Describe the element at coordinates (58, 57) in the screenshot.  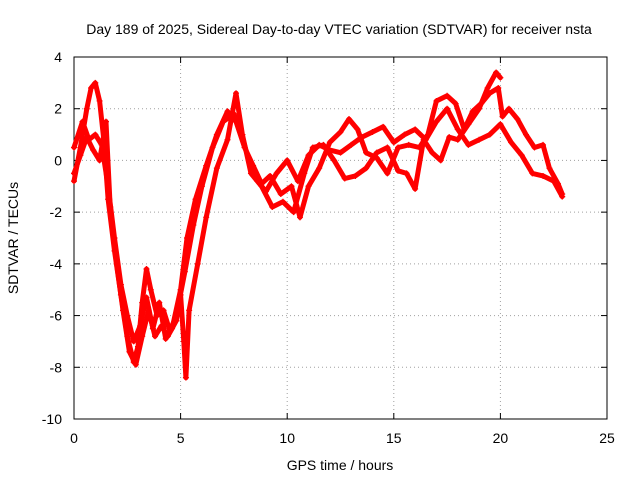
I see `y-tick-label: 4` at that location.